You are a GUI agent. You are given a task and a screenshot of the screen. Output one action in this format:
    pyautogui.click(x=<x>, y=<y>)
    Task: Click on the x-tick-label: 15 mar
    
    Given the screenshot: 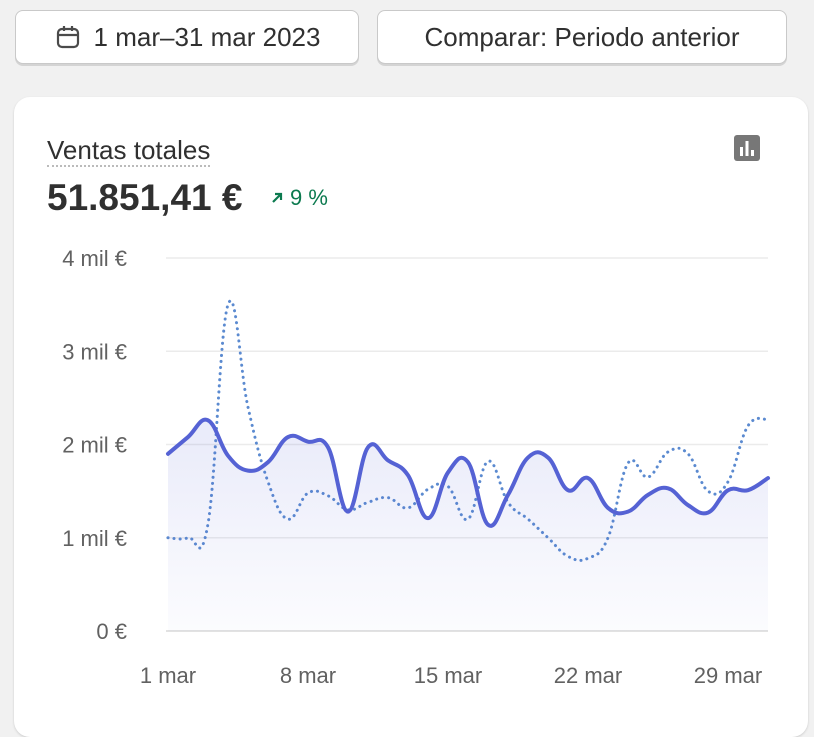 What is the action you would take?
    pyautogui.click(x=448, y=675)
    